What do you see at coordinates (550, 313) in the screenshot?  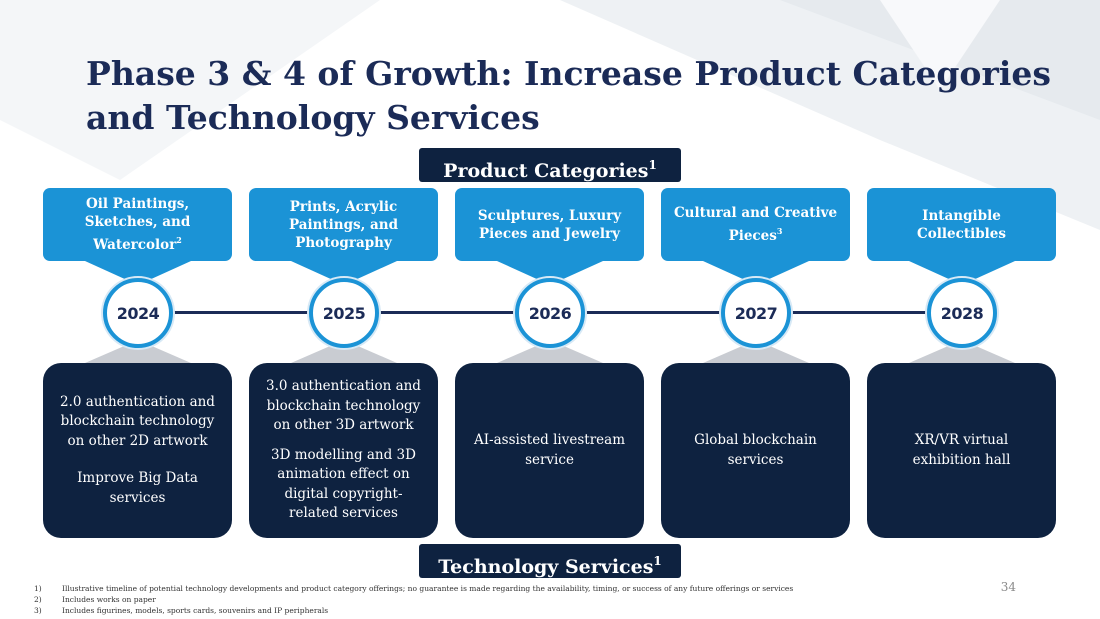 I see `year-circle-2026: 2026` at bounding box center [550, 313].